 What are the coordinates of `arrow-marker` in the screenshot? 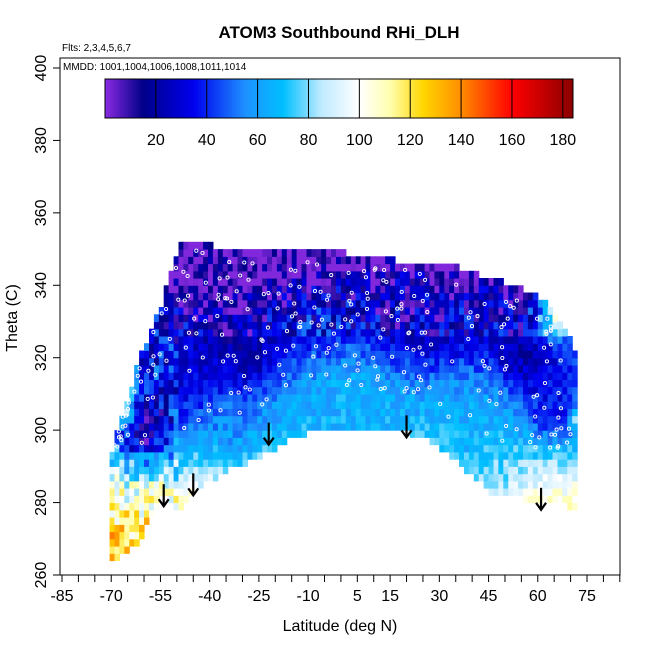 It's located at (406, 427).